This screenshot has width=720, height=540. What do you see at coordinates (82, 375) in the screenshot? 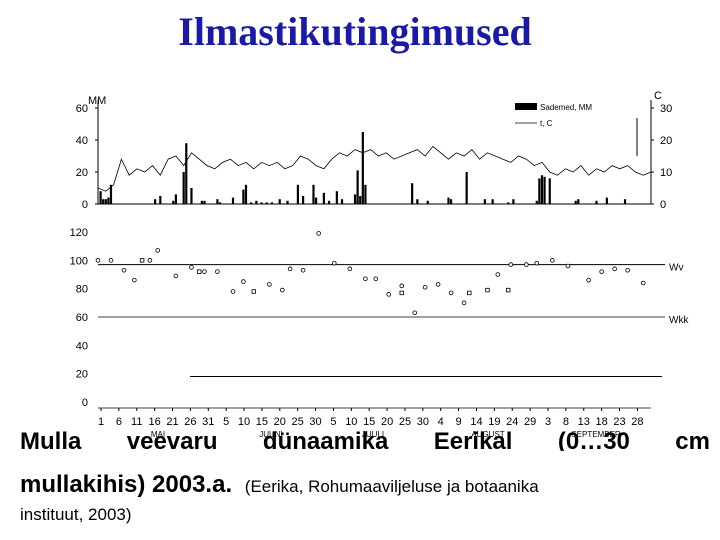
I see `y-tick-label: 20` at bounding box center [82, 375].